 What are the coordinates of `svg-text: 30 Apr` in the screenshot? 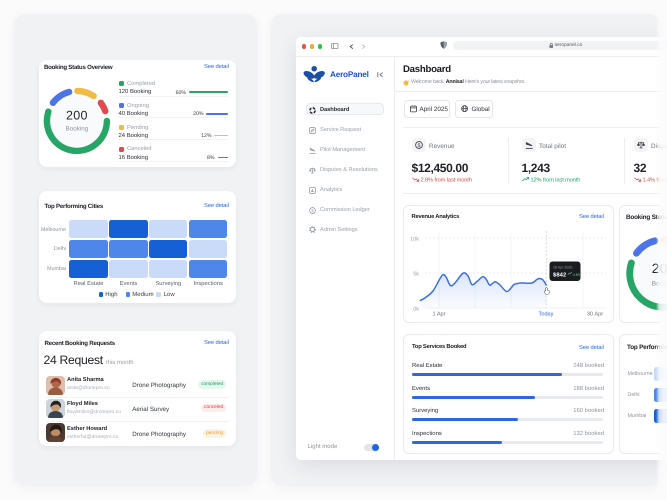 It's located at (595, 315).